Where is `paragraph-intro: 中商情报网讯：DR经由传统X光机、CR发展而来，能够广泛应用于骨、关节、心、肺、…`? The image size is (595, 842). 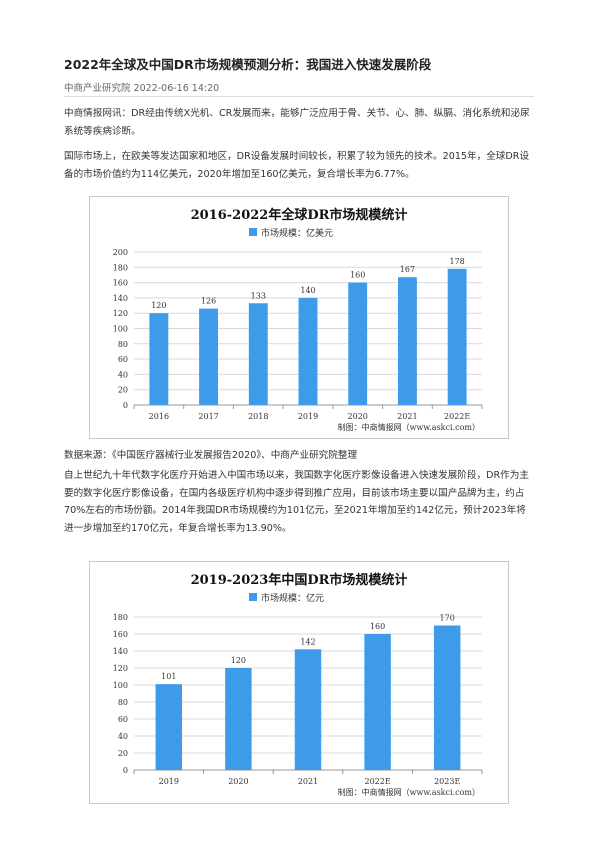
paragraph-intro: 中商情报网讯：DR经由传统X光机、CR发展而来，能够广泛应用于骨、关节、心、肺、… is located at coordinates (297, 122).